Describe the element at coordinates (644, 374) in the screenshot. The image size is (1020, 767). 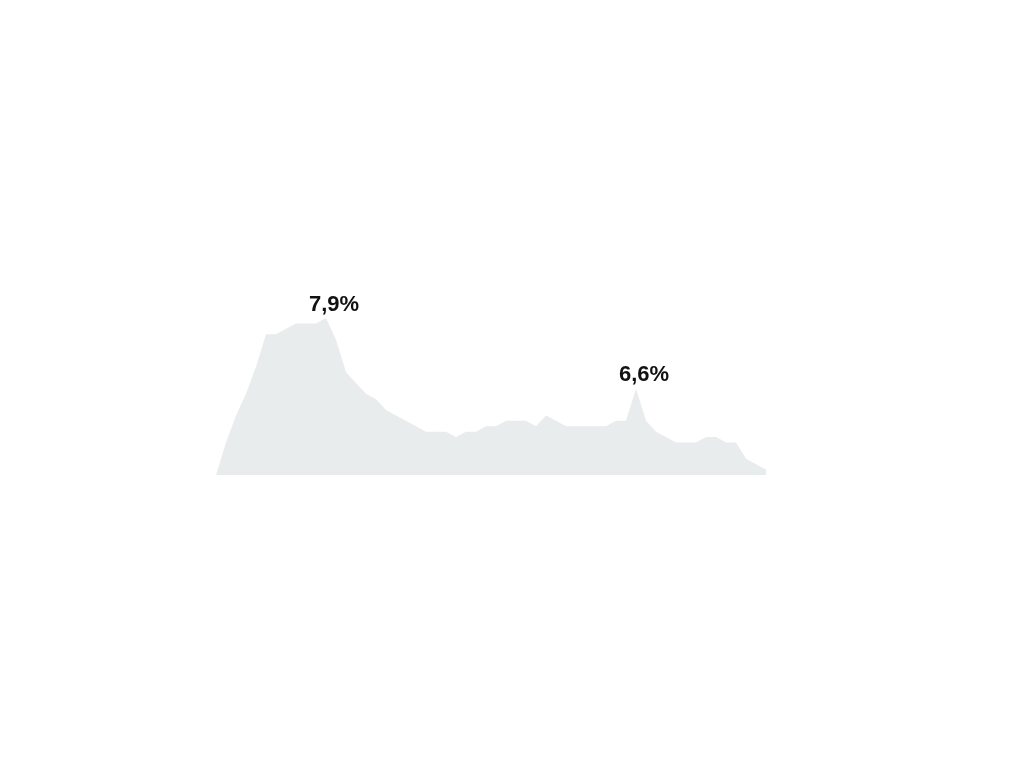
I see `data-label: 6,6%` at that location.